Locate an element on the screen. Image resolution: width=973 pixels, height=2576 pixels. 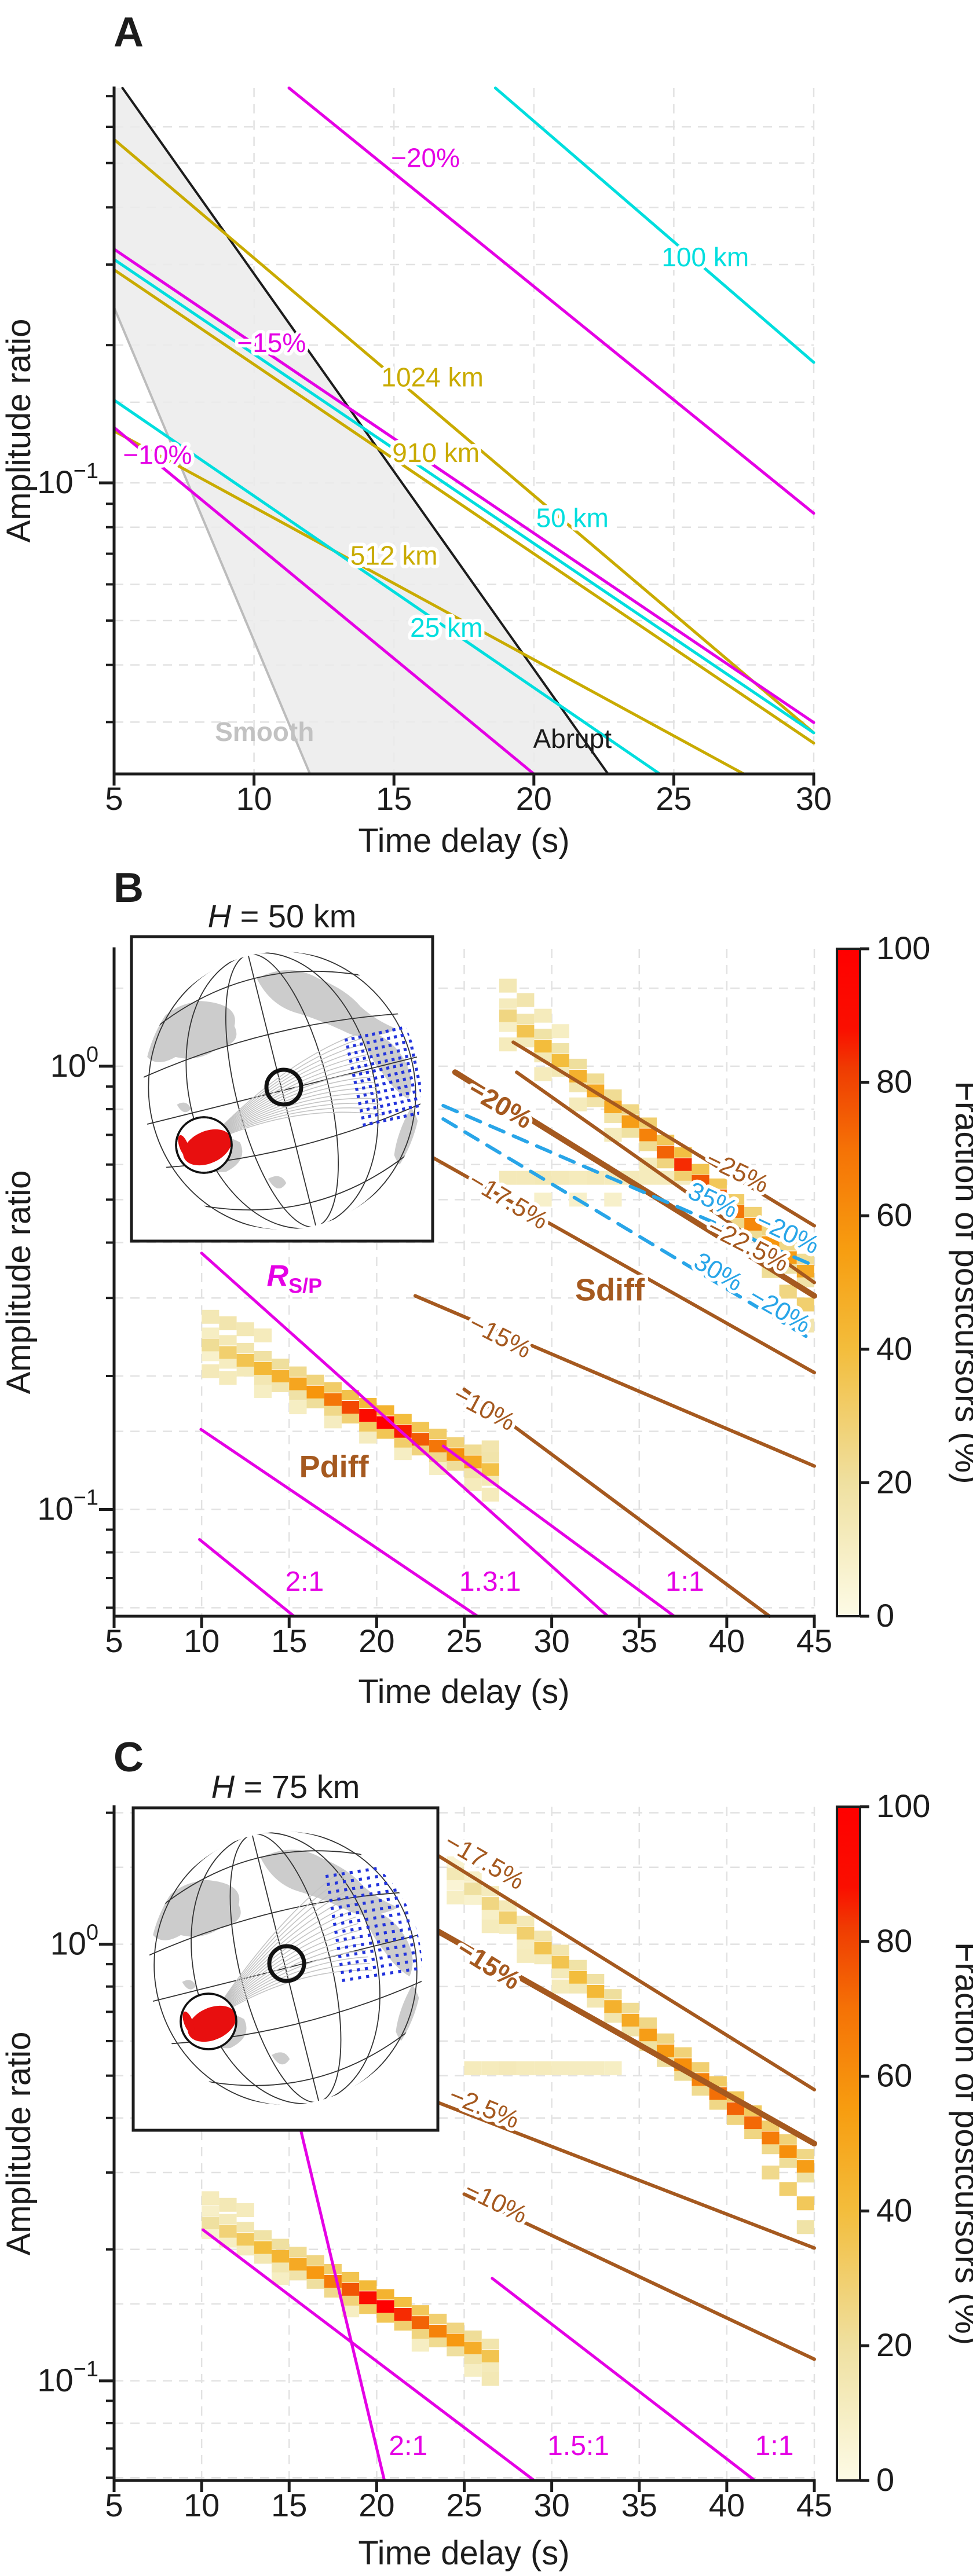
x-tick-label: 5 is located at coordinates (114, 798).